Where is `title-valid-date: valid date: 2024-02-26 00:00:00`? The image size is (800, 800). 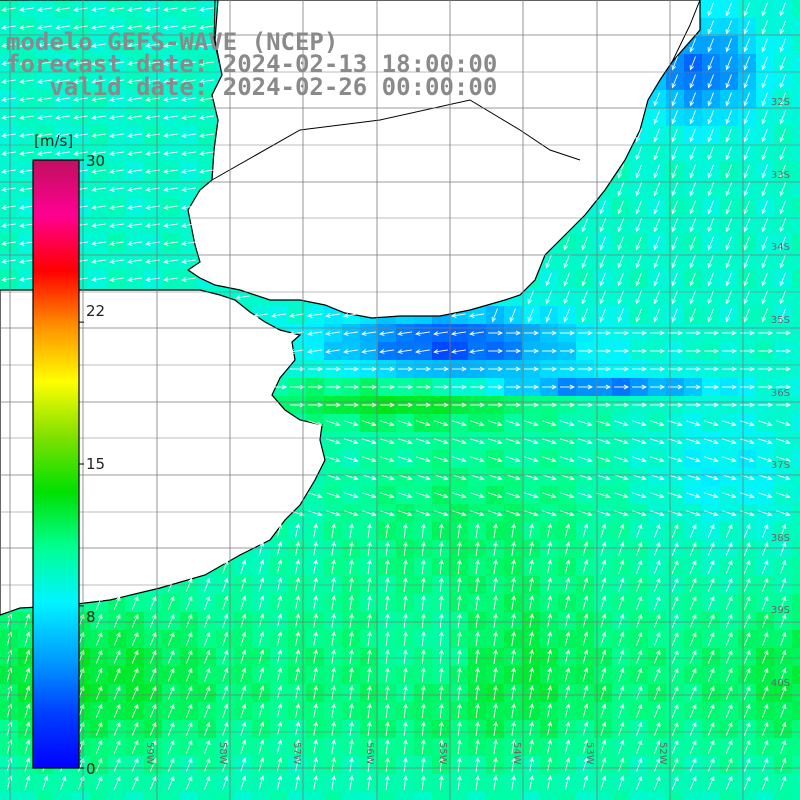 title-valid-date: valid date: 2024-02-26 00:00:00 is located at coordinates (252, 87).